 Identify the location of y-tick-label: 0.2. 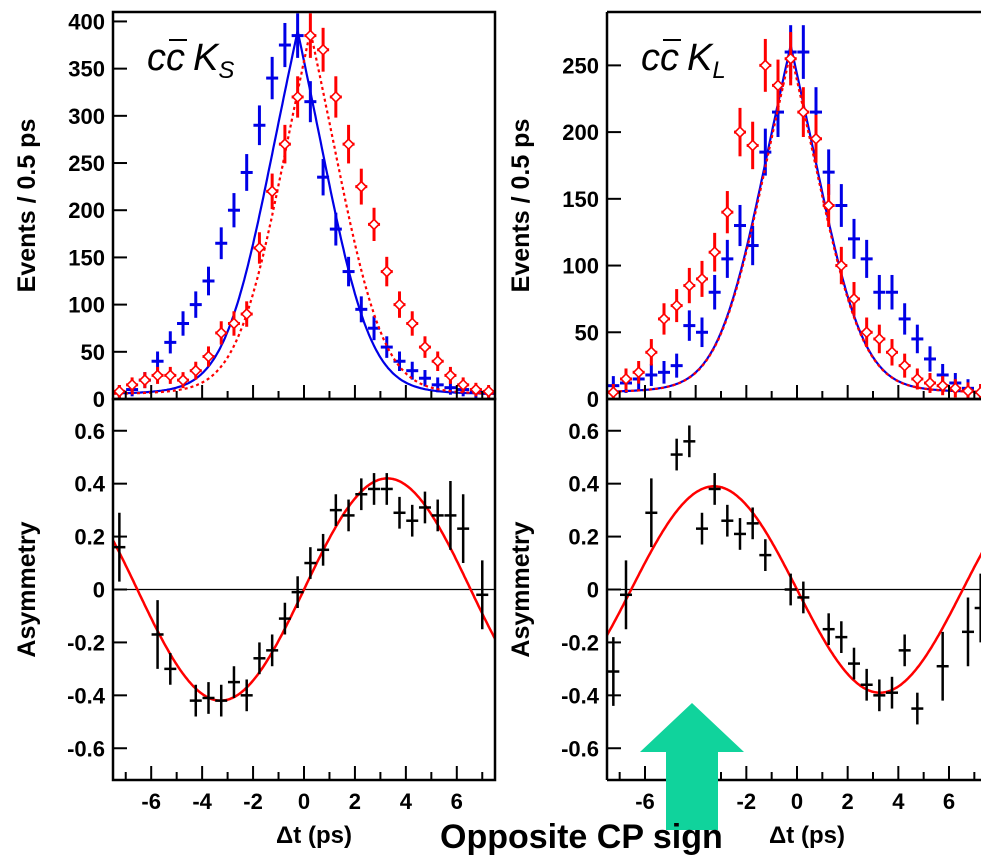
(583, 537).